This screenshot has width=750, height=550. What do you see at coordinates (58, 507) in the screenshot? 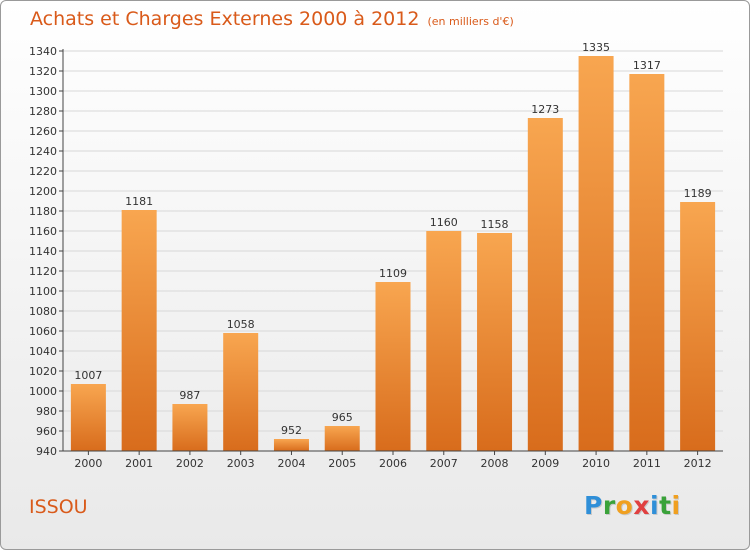
I see `place-name: ISSOU` at bounding box center [58, 507].